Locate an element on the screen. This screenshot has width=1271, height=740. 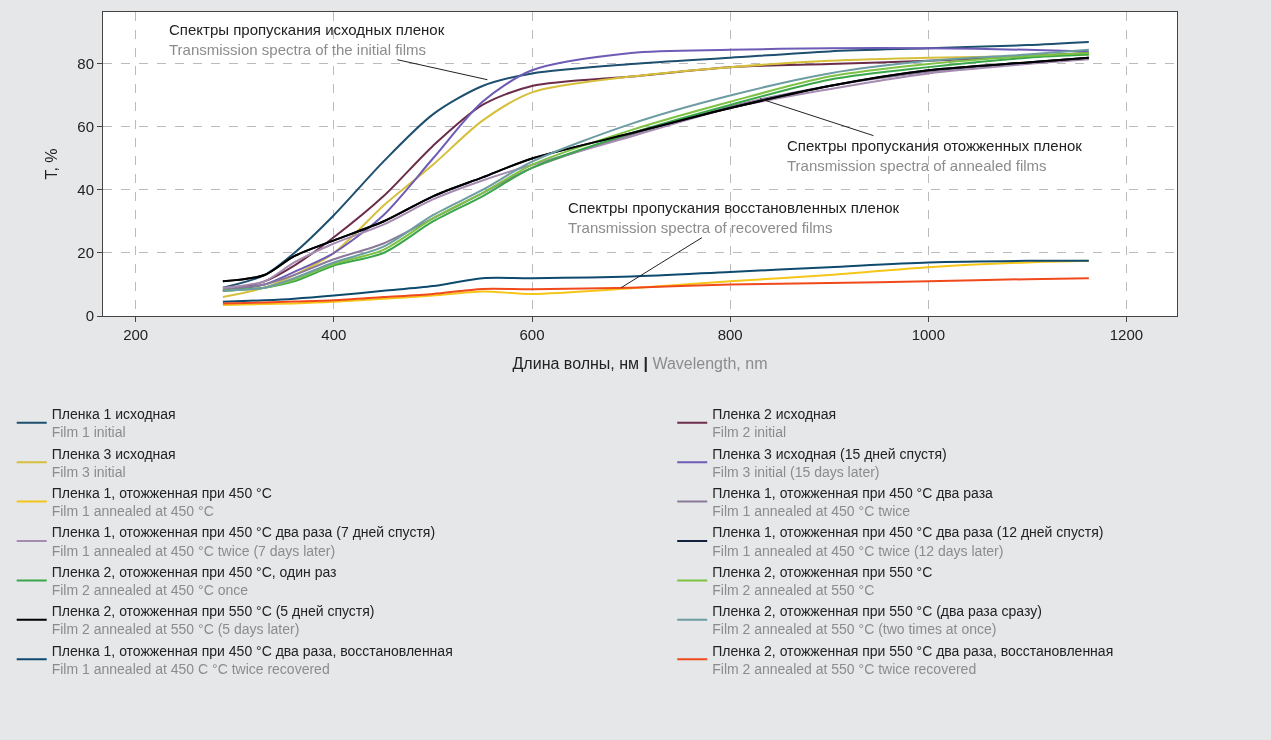
y-tick-label: 0 is located at coordinates (89, 316).